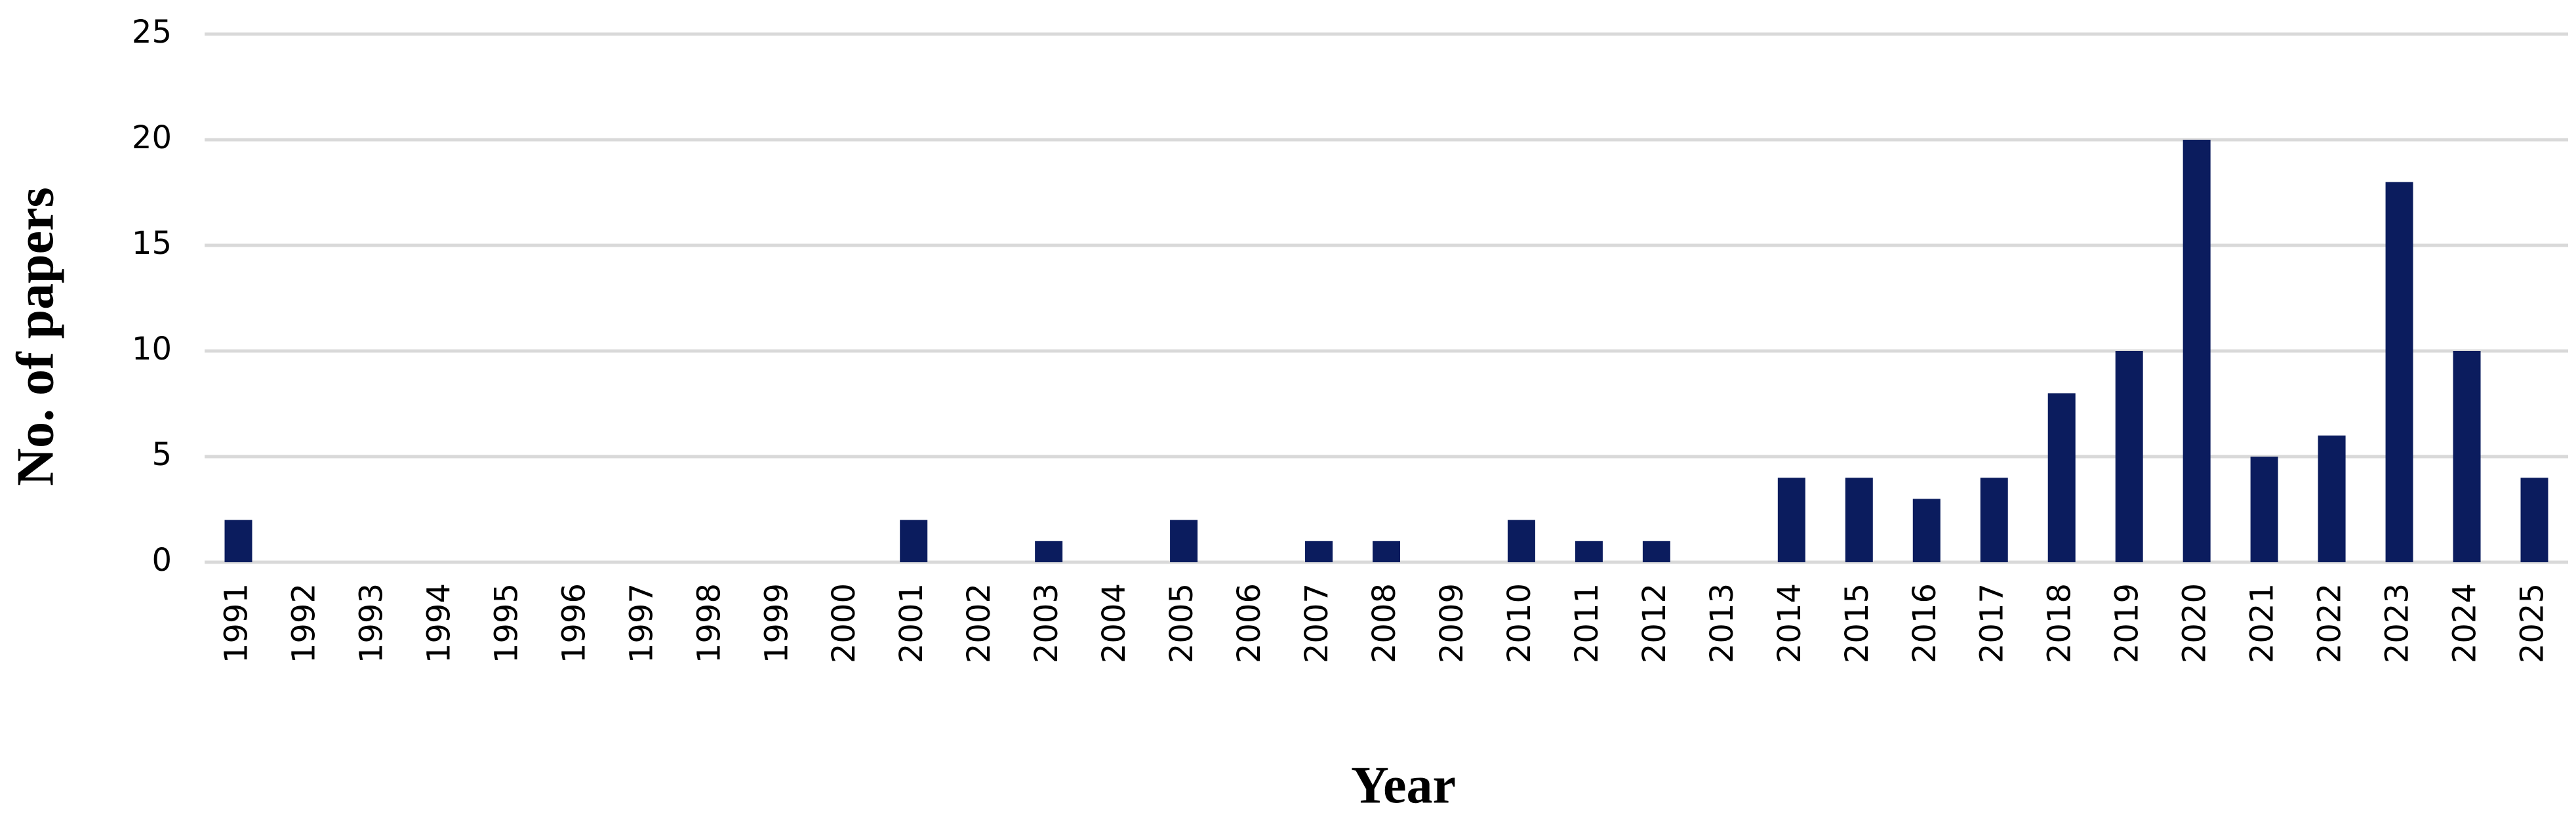 The height and width of the screenshot is (824, 2576). What do you see at coordinates (1520, 623) in the screenshot?
I see `x-tick-label: 2010` at bounding box center [1520, 623].